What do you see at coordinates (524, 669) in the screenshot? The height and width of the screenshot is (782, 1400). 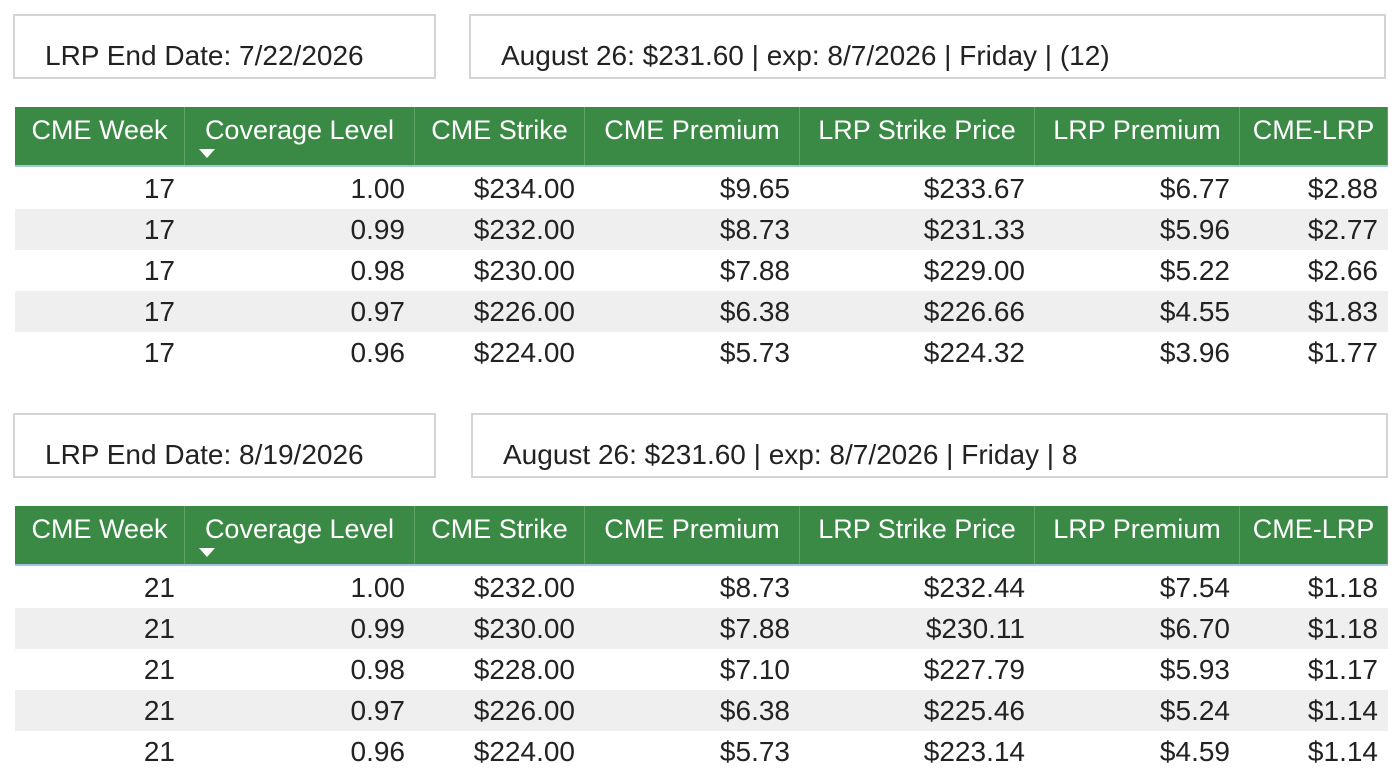 I see `table-cell: $228.00` at bounding box center [524, 669].